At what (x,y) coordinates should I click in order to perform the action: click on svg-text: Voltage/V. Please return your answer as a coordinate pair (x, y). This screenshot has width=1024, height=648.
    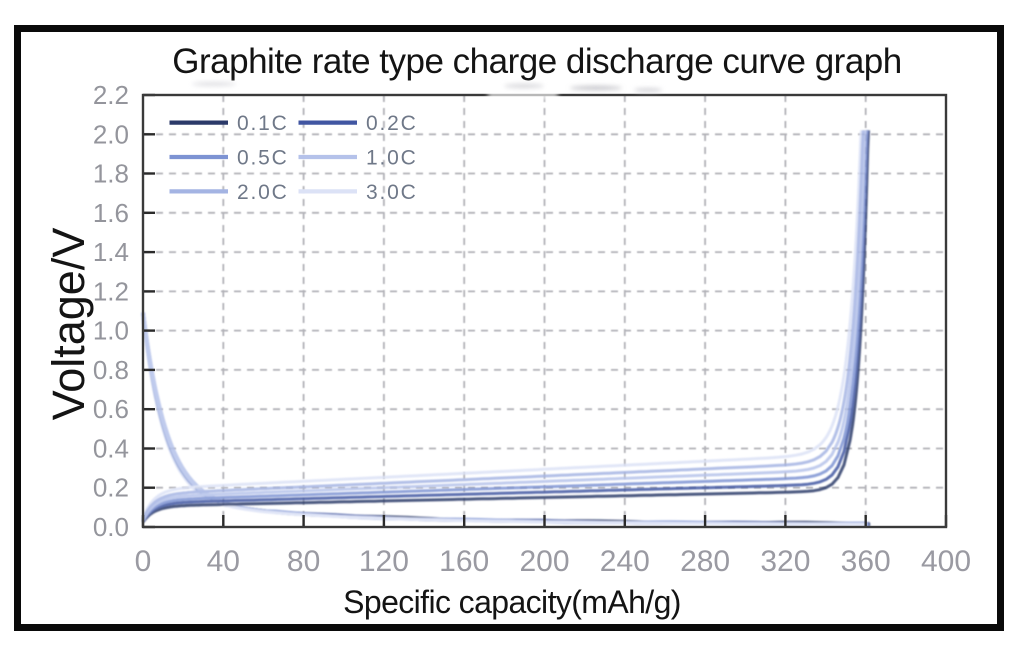
    Looking at the image, I should click on (68, 324).